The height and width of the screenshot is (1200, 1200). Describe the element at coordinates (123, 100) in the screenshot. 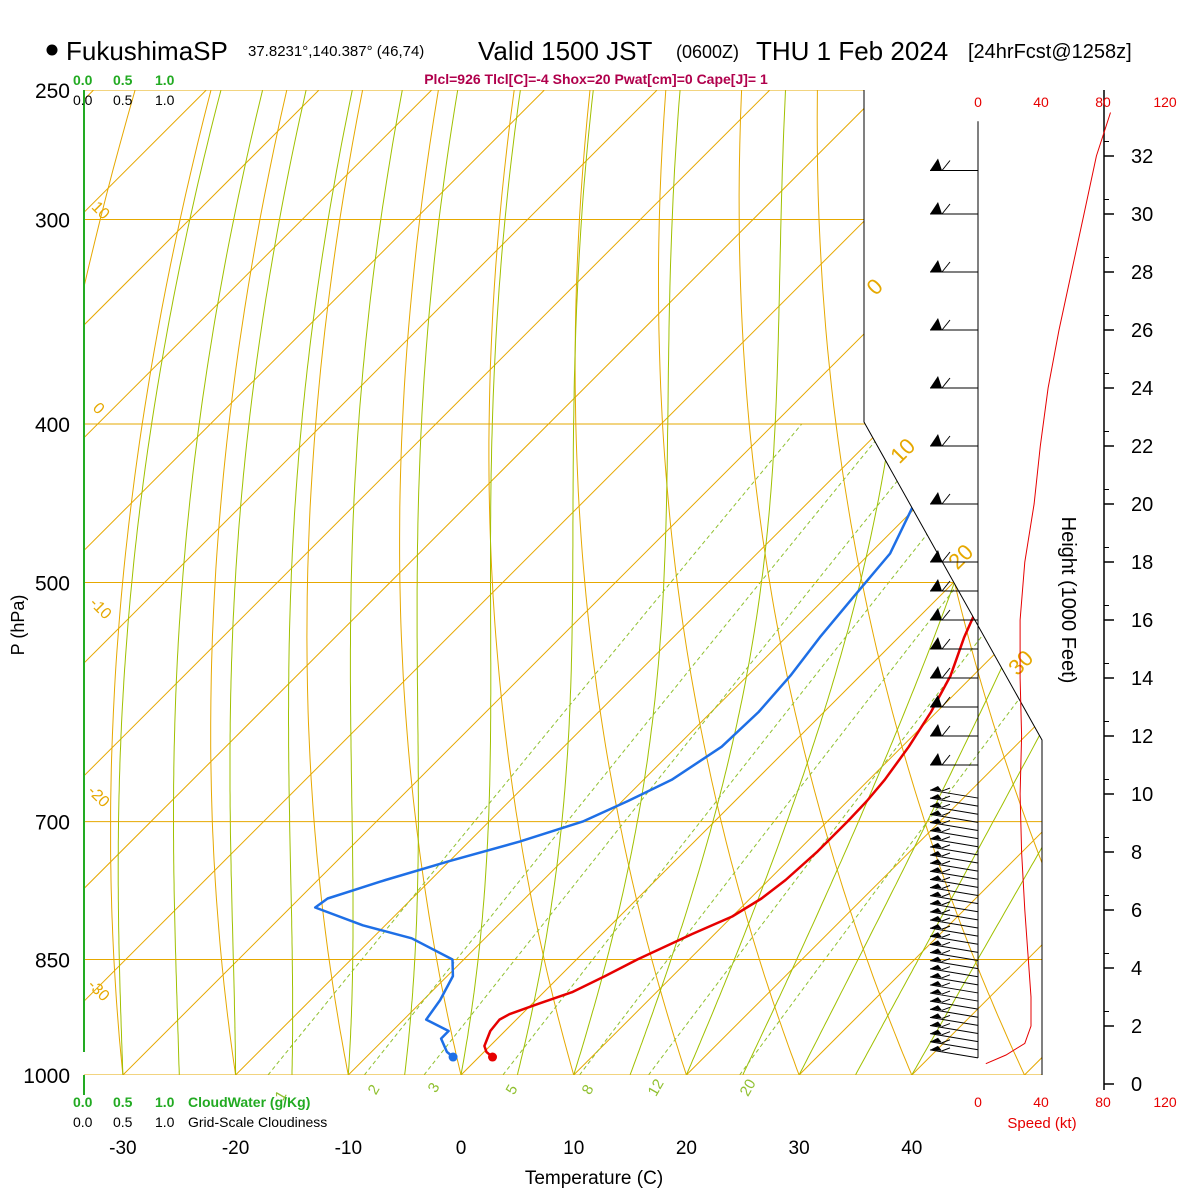

I see `cloudiness-scale-top-1: 0.5` at that location.